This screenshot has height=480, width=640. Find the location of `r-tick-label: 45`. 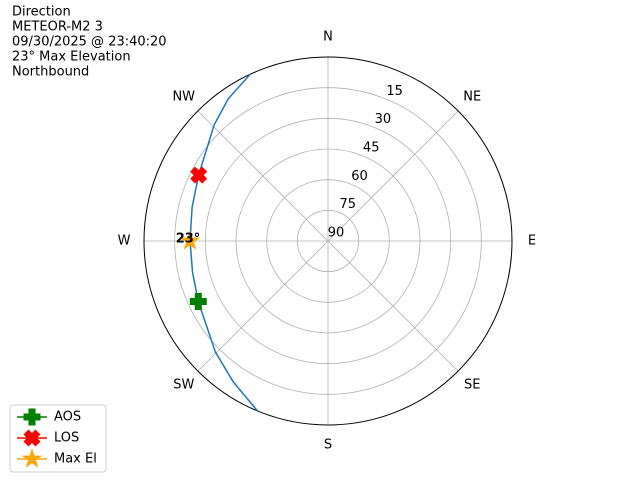

r-tick-label: 45 is located at coordinates (371, 148).